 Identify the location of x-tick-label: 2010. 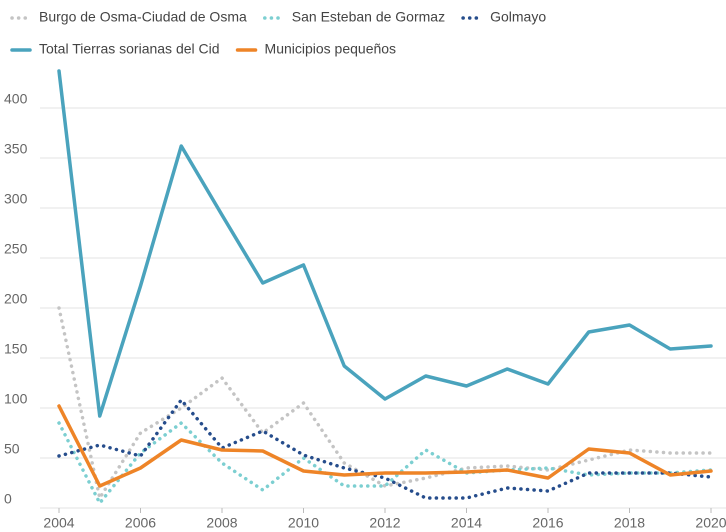
(303, 523).